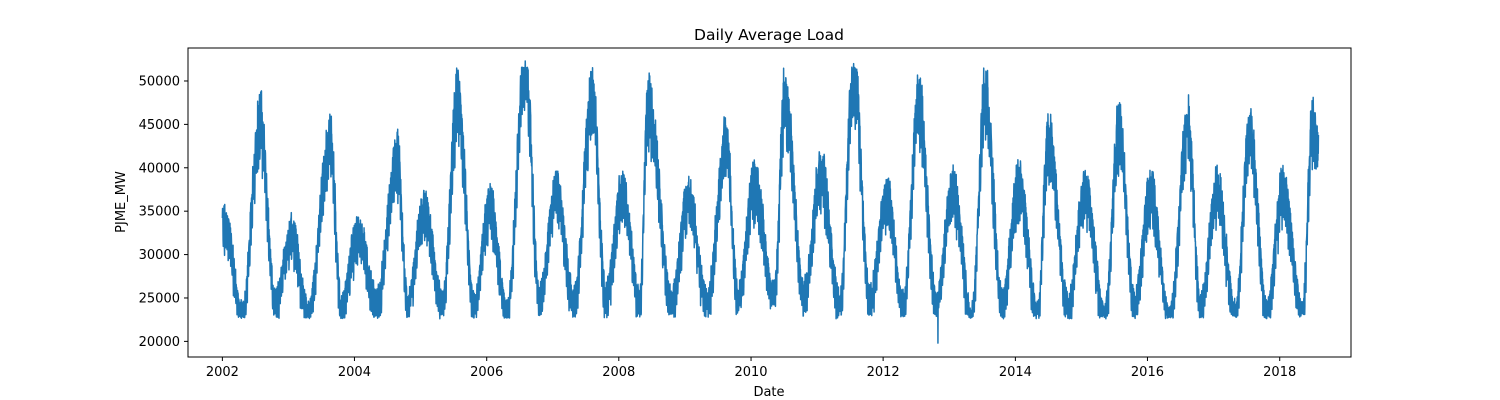 This screenshot has width=1500, height=400. Describe the element at coordinates (354, 372) in the screenshot. I see `x-tick-label: 2004` at that location.